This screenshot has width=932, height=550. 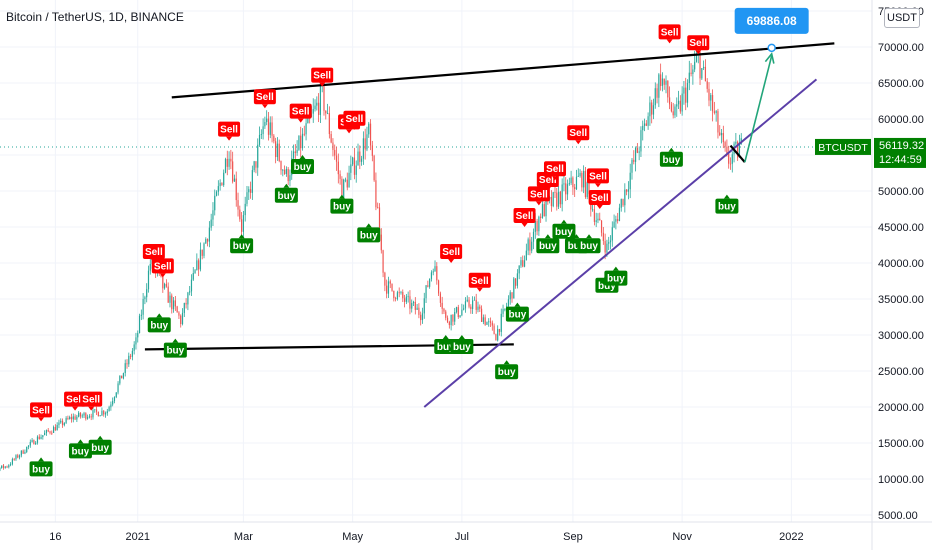 I want to click on time-scale: Oct162021MarMayJulSepNov2022, so click(x=402, y=537).